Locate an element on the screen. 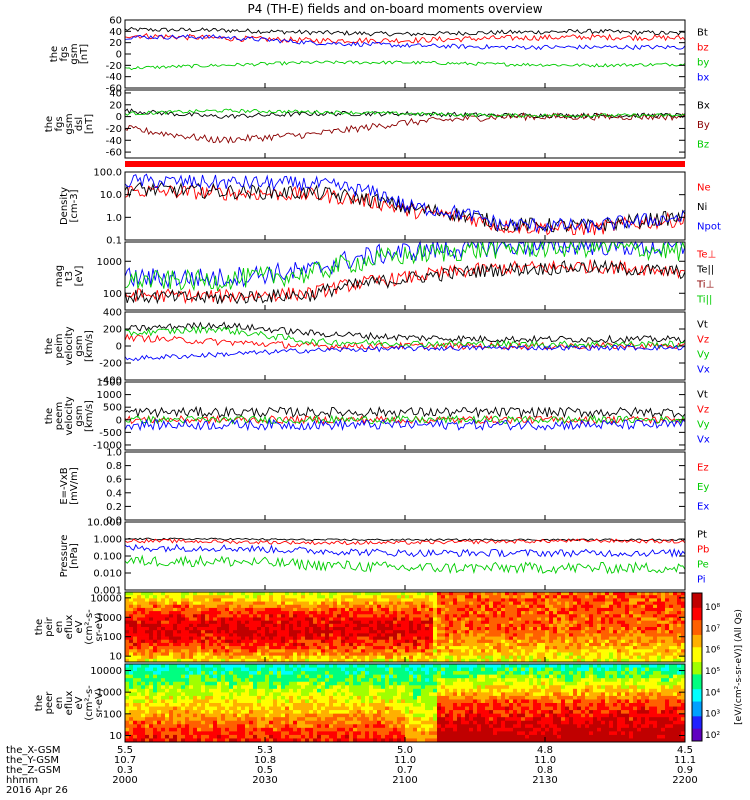  legend-entry: Ez is located at coordinates (703, 468).